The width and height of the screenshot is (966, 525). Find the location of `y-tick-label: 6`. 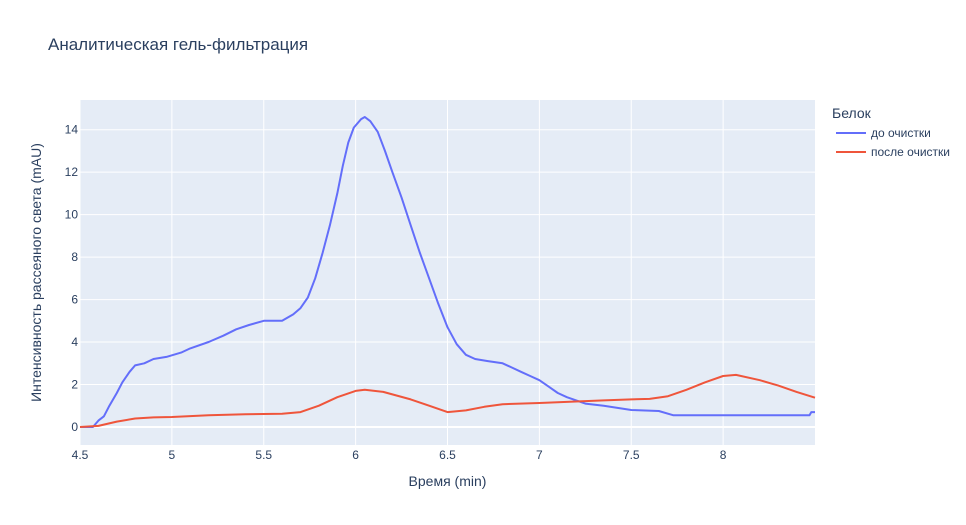

y-tick-label: 6 is located at coordinates (74, 300).